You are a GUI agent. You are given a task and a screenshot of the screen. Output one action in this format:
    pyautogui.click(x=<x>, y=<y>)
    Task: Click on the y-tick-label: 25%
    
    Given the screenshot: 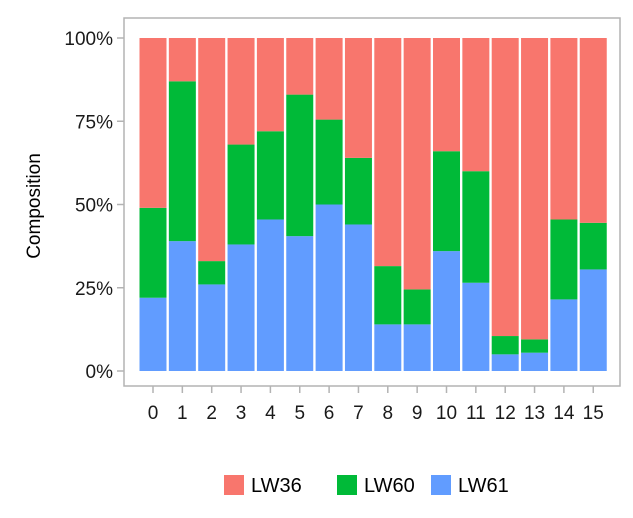 What is the action you would take?
    pyautogui.click(x=94, y=289)
    